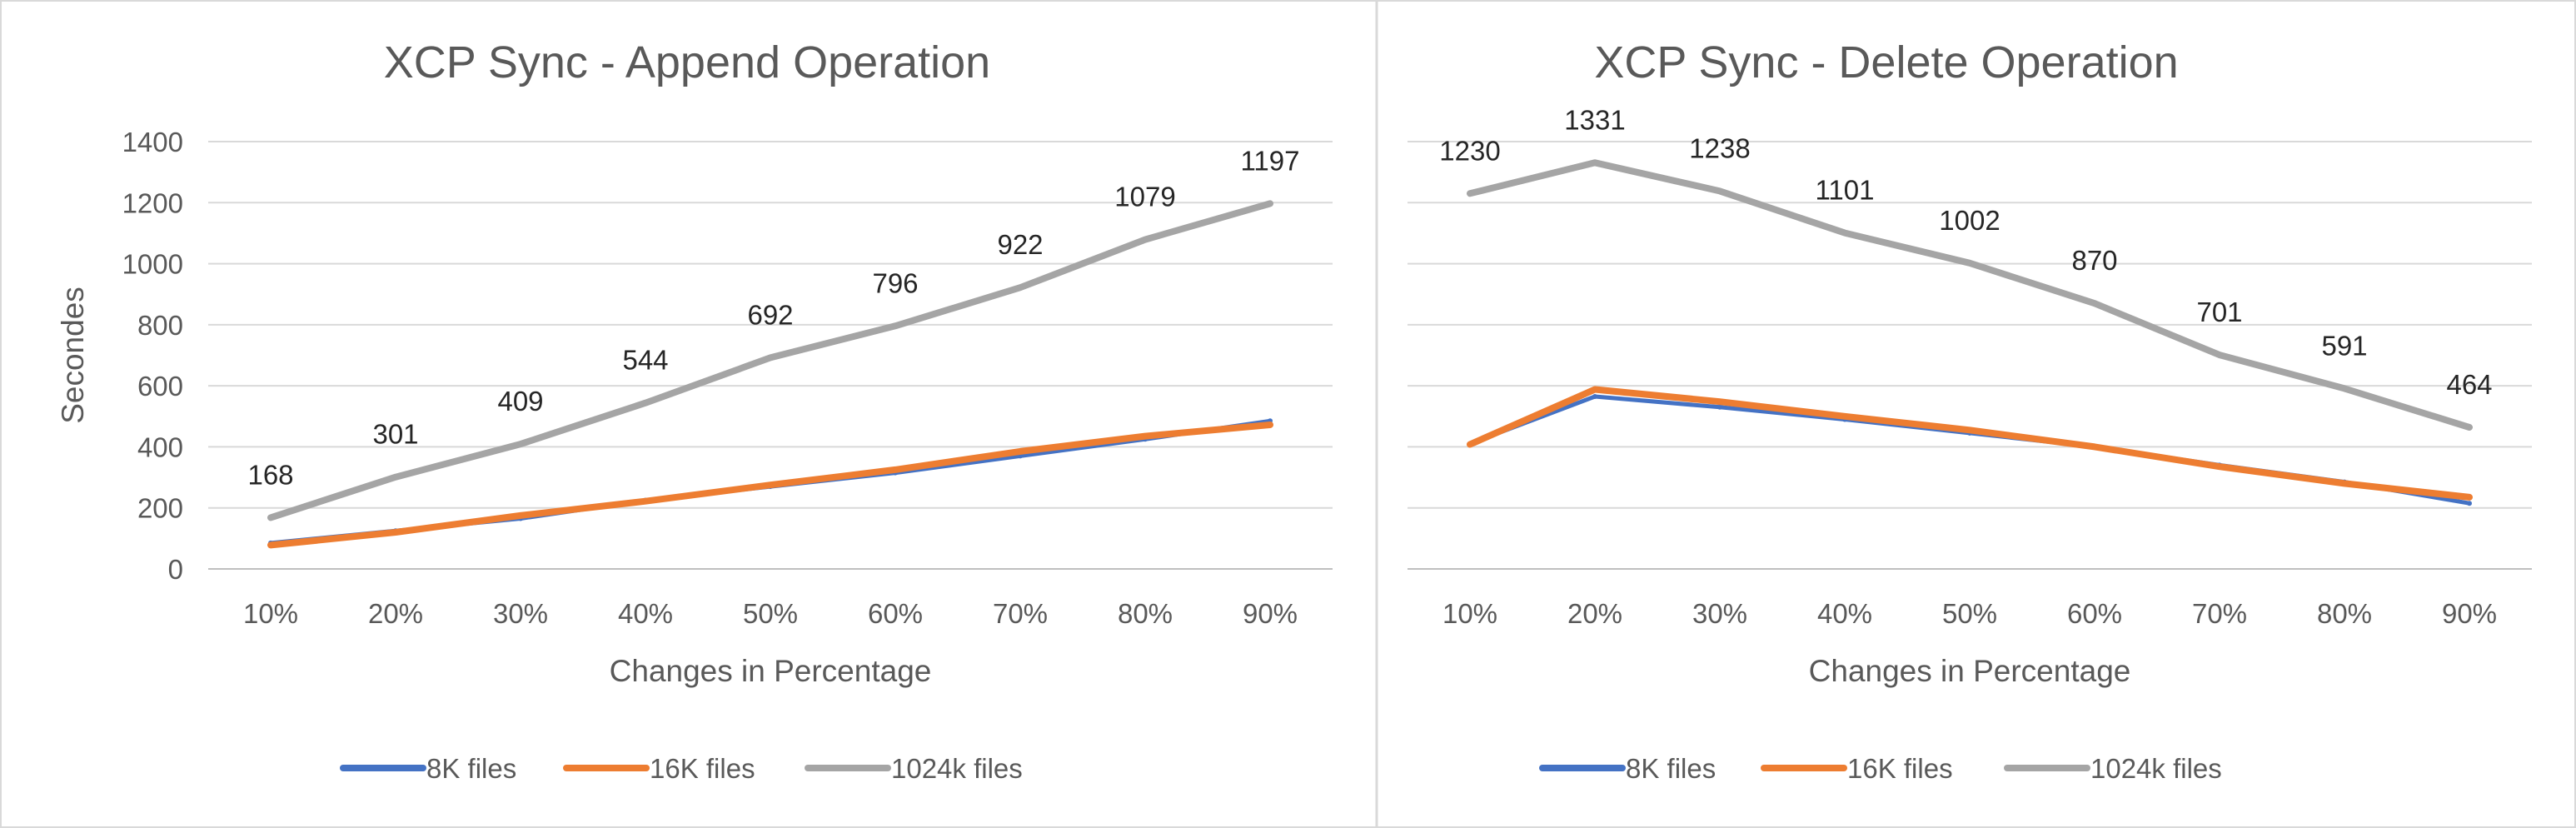  I want to click on chart-1-y-tick-label: 1400, so click(153, 142).